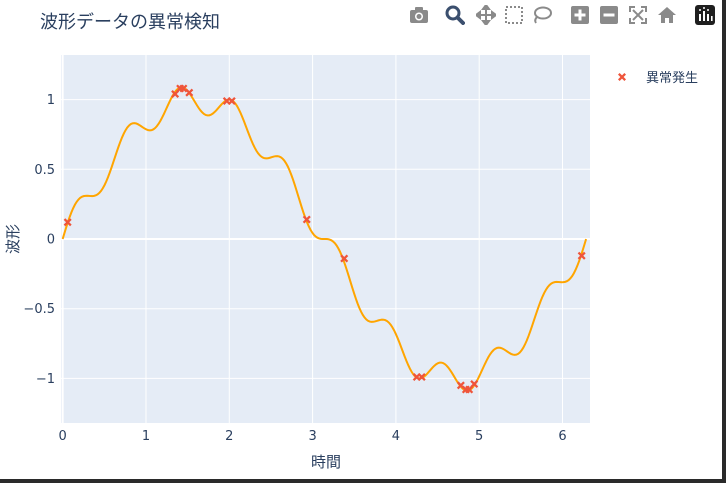 Image resolution: width=726 pixels, height=483 pixels. What do you see at coordinates (455, 15) in the screenshot?
I see `zoom-icon` at bounding box center [455, 15].